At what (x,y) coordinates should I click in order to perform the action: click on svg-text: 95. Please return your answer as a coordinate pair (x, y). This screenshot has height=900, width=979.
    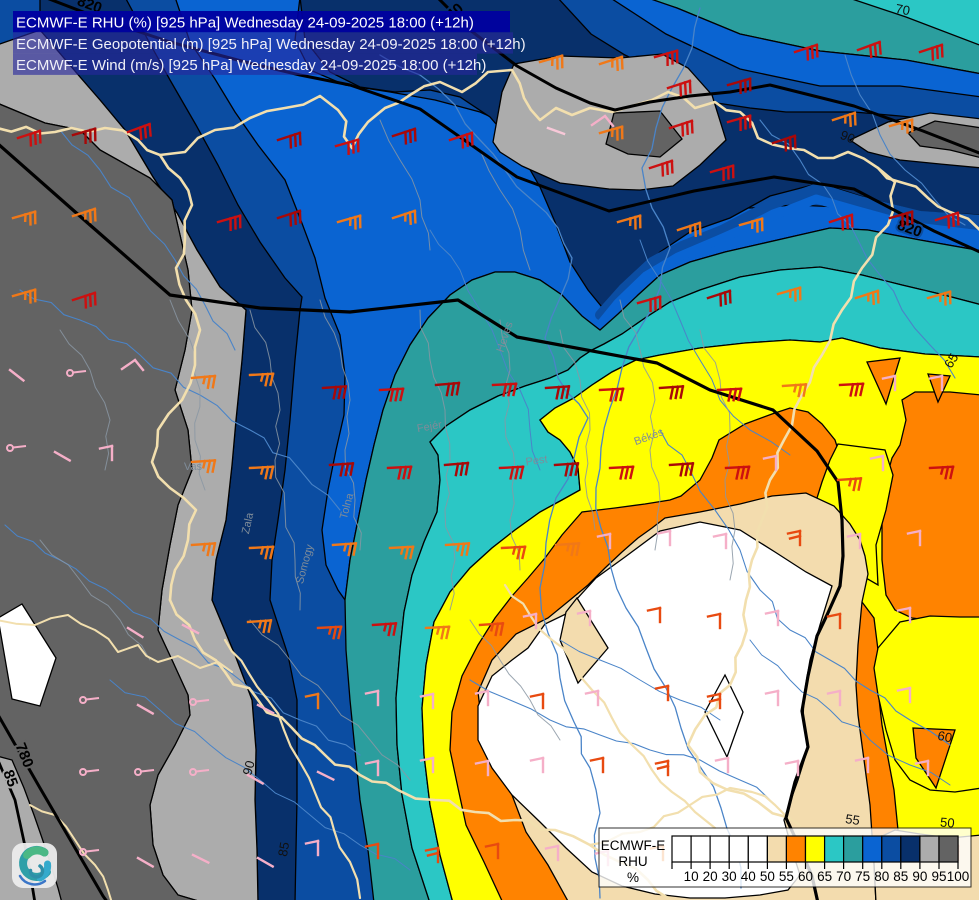
    Looking at the image, I should click on (938, 876).